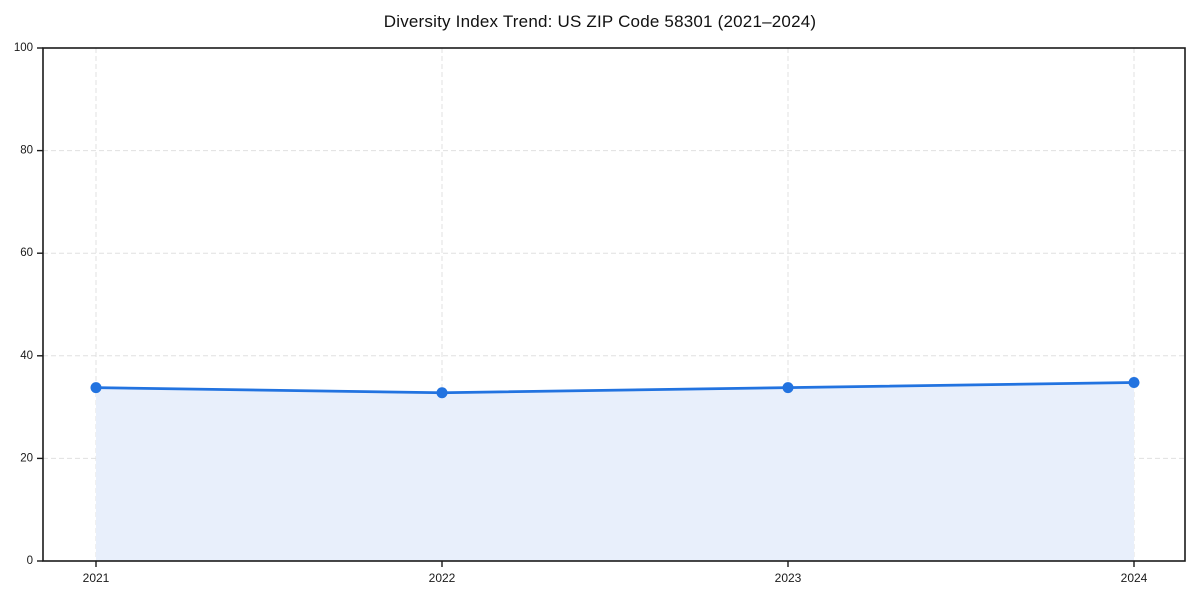 Image resolution: width=1200 pixels, height=600 pixels. I want to click on y-tick-label: 60, so click(26, 253).